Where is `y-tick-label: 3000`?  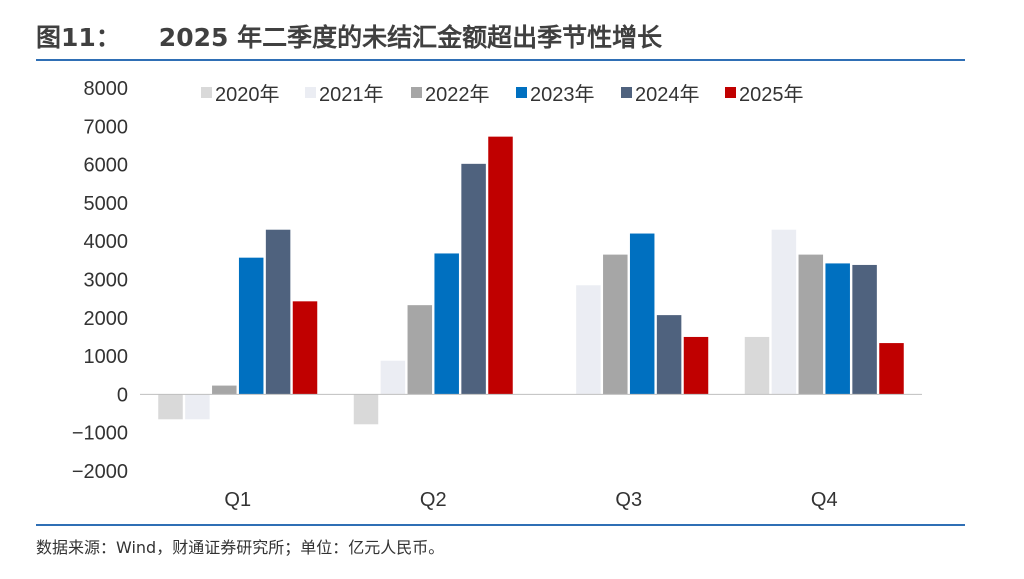
y-tick-label: 3000 is located at coordinates (106, 281).